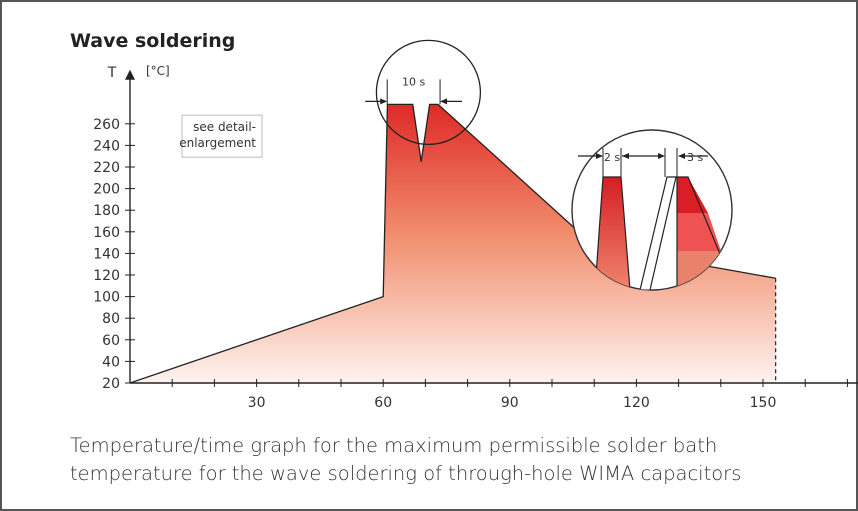 The height and width of the screenshot is (511, 858). Describe the element at coordinates (257, 403) in the screenshot. I see `x-tick-label: 30` at that location.